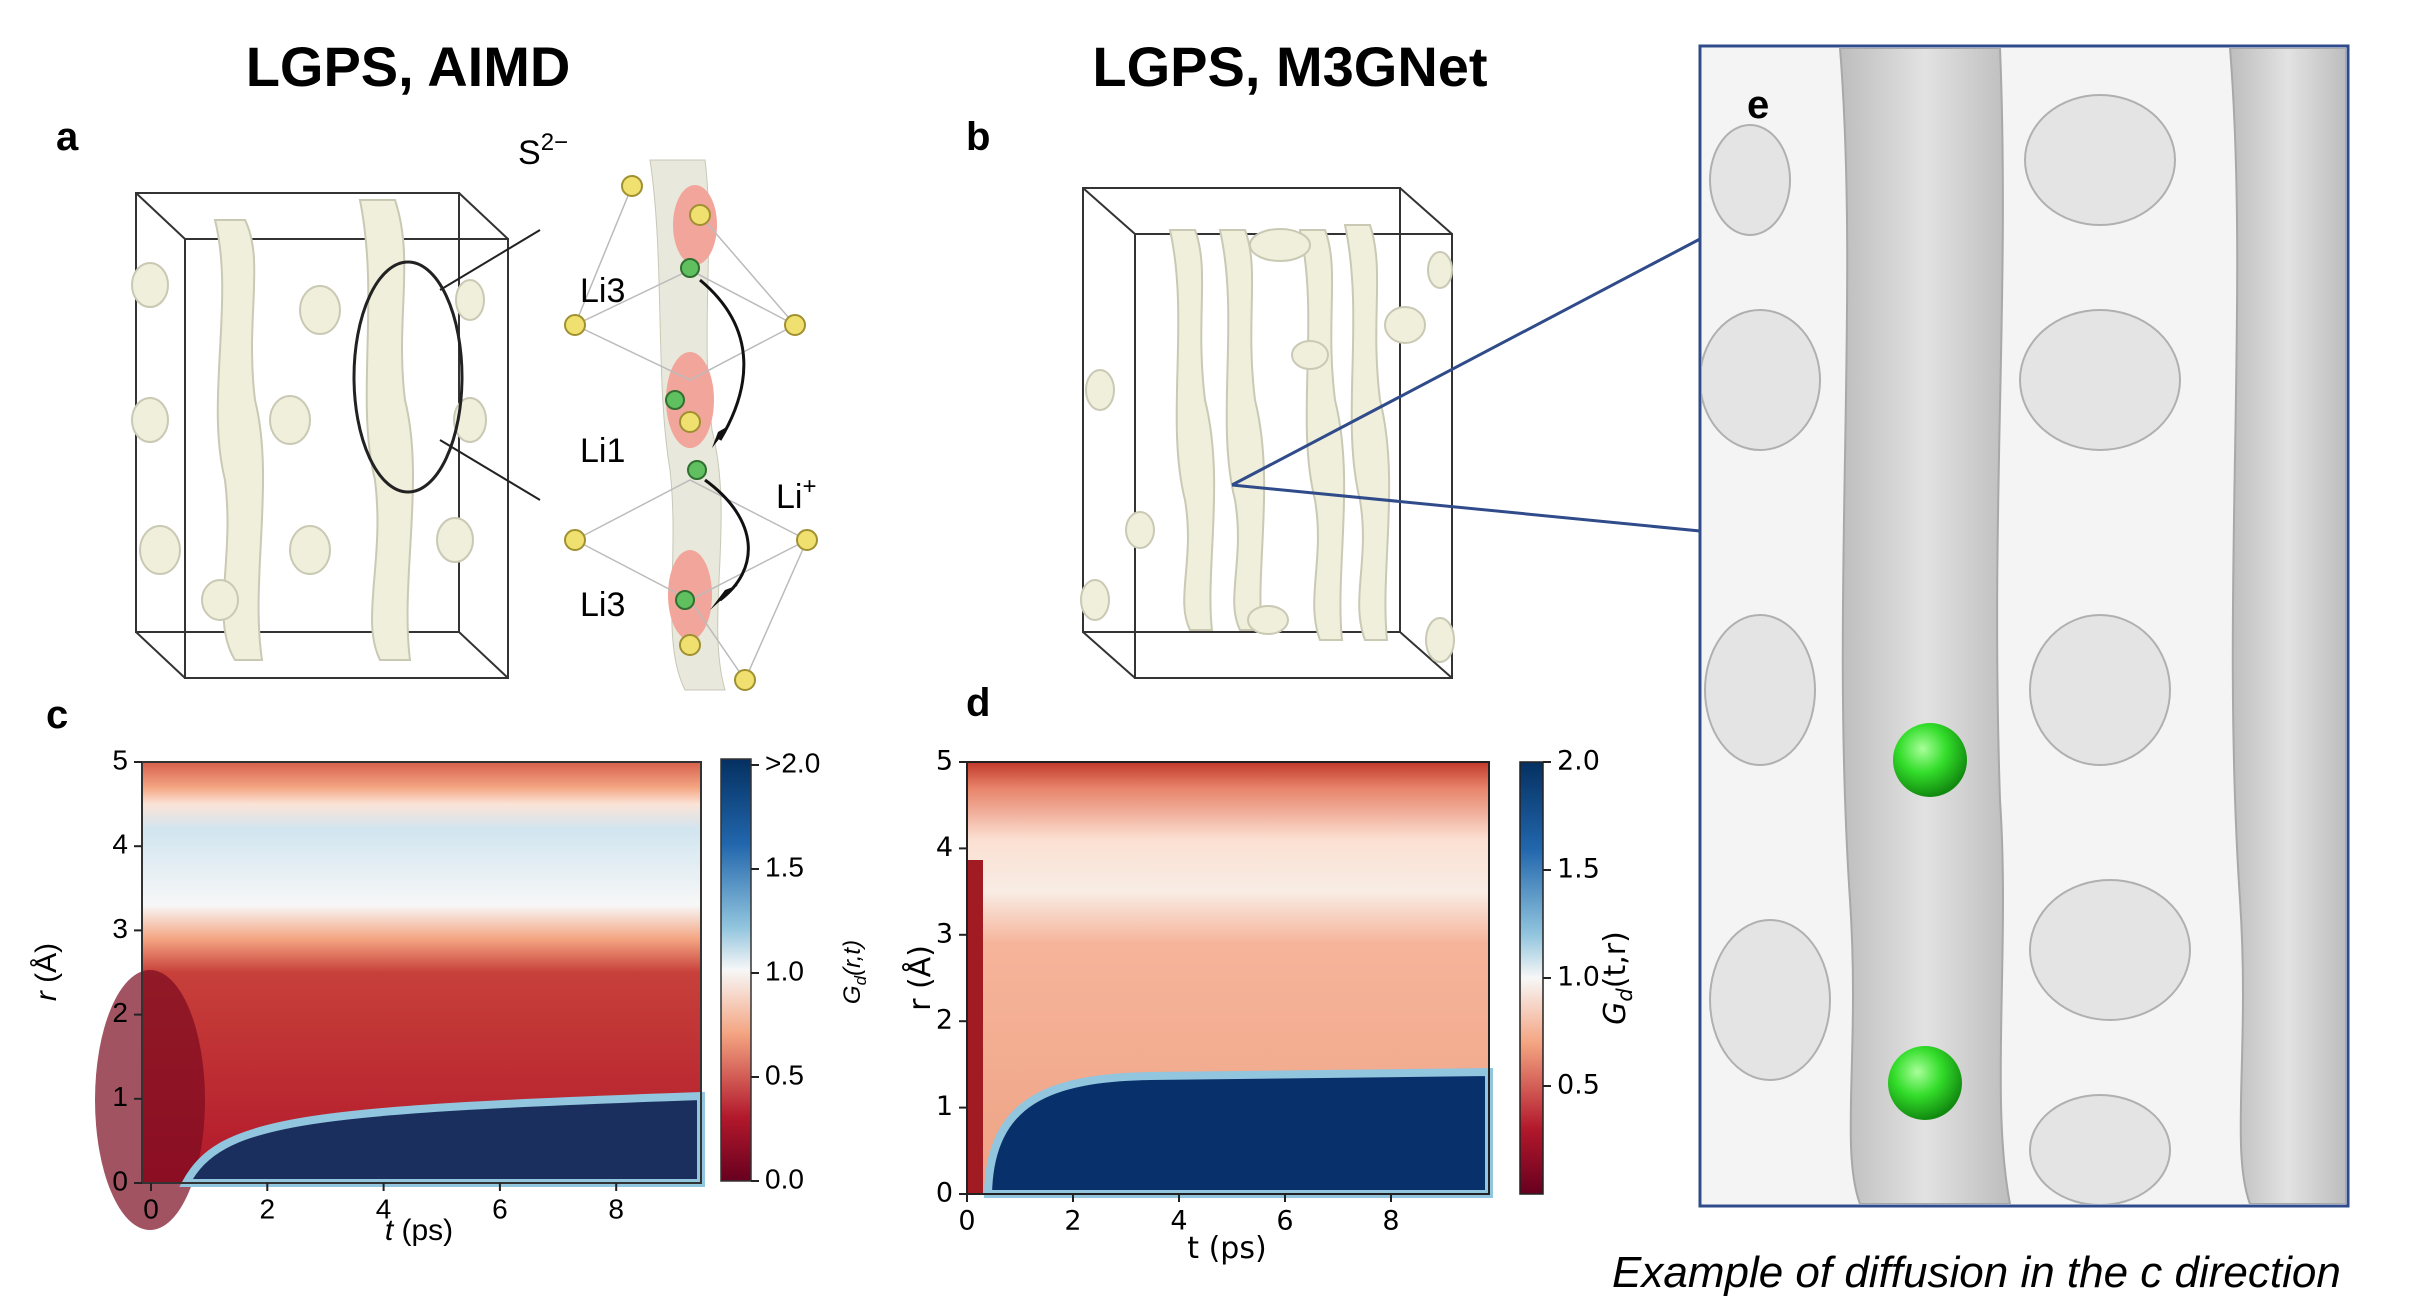 The height and width of the screenshot is (1300, 2414). I want to click on colorbar-tick-label: 1.5, so click(784, 866).